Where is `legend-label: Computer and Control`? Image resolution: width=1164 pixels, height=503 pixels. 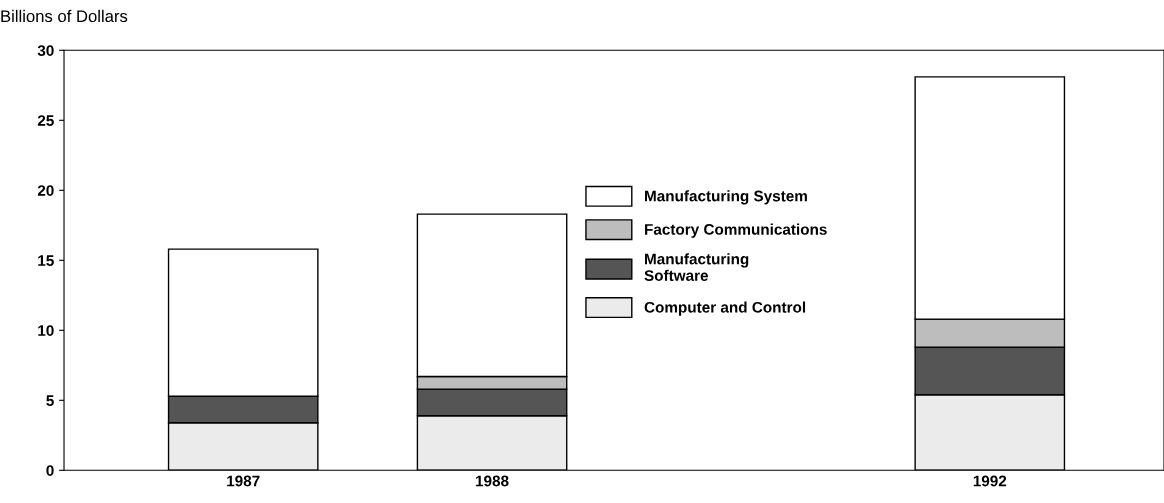
legend-label: Computer and Control is located at coordinates (725, 308).